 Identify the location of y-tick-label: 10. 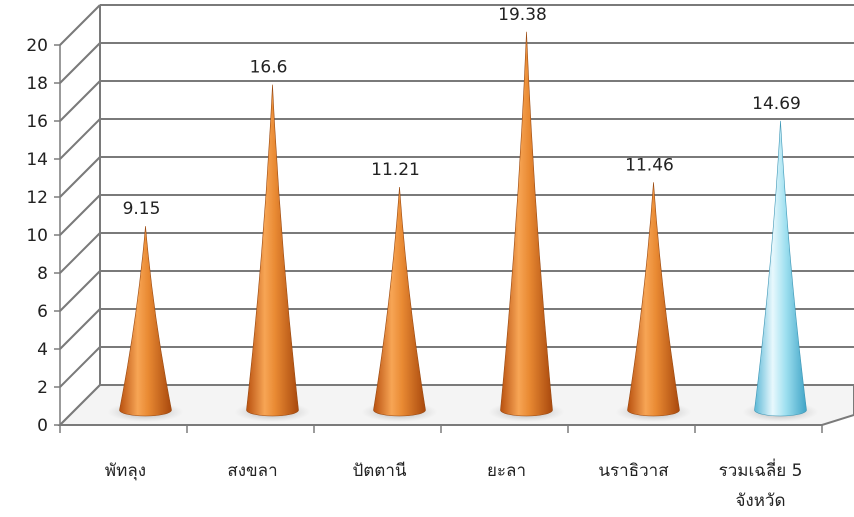
(37, 236).